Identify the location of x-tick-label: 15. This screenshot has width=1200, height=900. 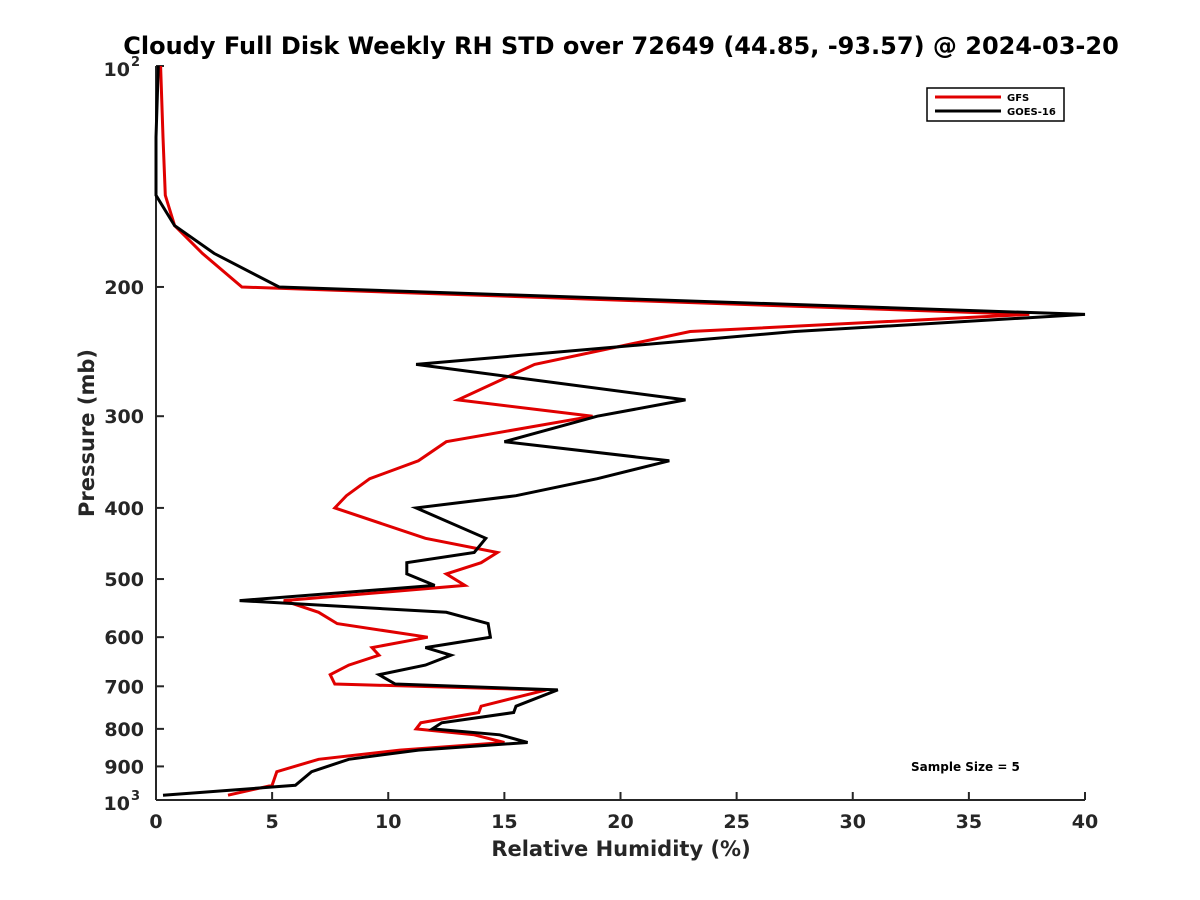
(504, 822).